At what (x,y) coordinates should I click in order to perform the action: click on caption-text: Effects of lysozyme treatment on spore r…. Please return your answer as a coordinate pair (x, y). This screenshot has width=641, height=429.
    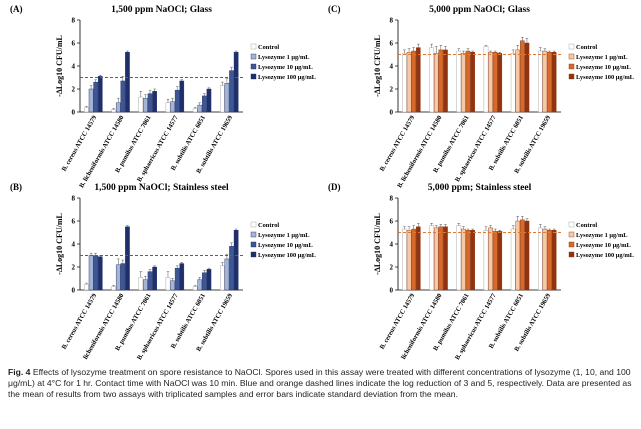
    Looking at the image, I should click on (320, 383).